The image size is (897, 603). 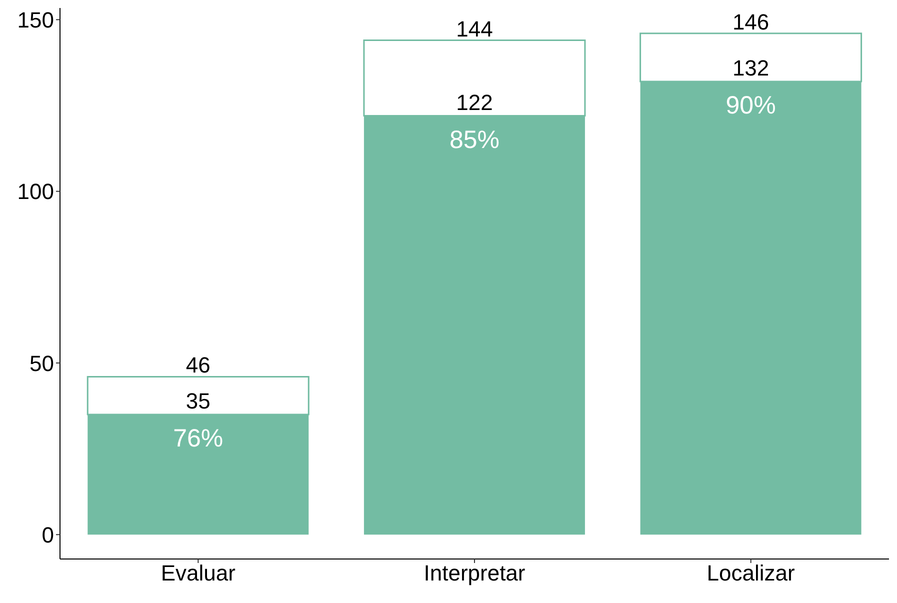 What do you see at coordinates (751, 105) in the screenshot?
I see `annotation: 90%` at bounding box center [751, 105].